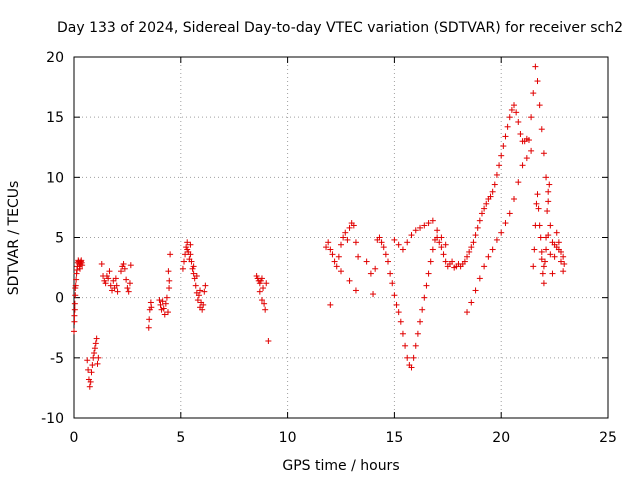 This screenshot has height=480, width=640. I want to click on x-tick-label: 25, so click(608, 438).